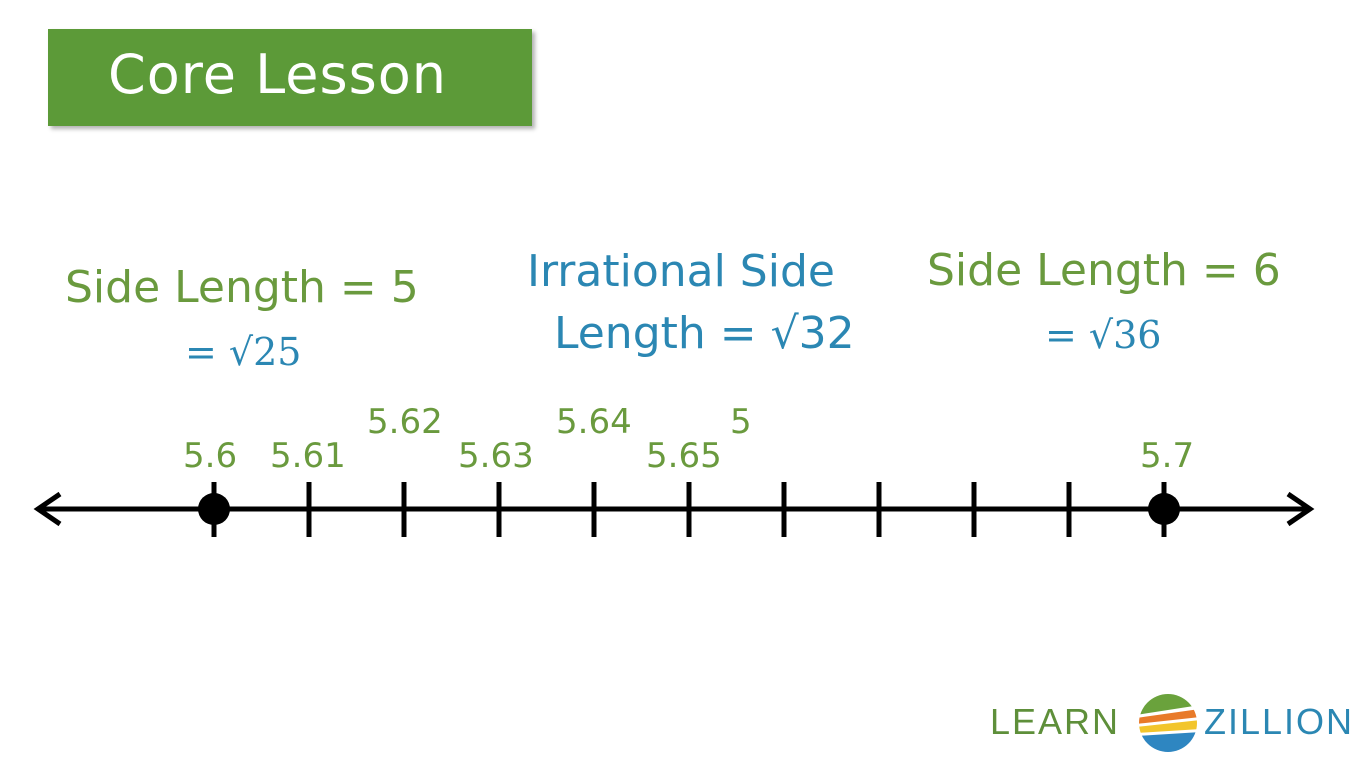 The image size is (1366, 768). What do you see at coordinates (278, 74) in the screenshot?
I see `banner-title: Core Lesson` at bounding box center [278, 74].